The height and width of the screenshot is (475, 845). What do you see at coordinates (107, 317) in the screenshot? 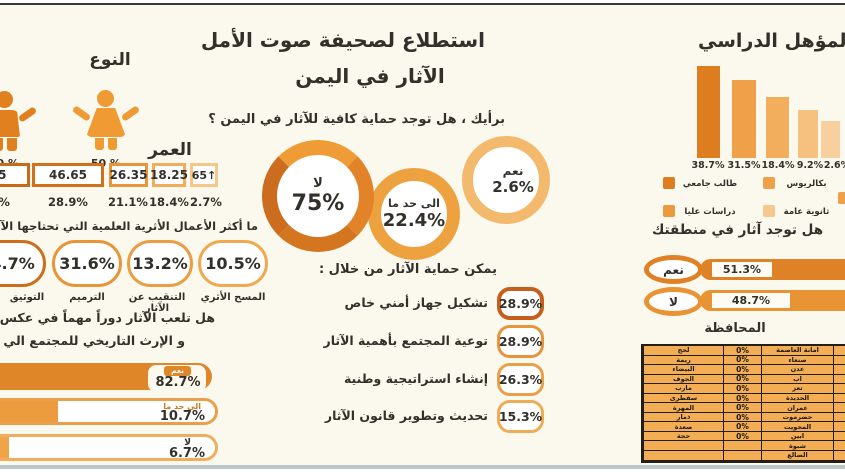
I see `role-question-line1: هل تلعب الآثار دوراً مهماً في عكس` at bounding box center [107, 317].